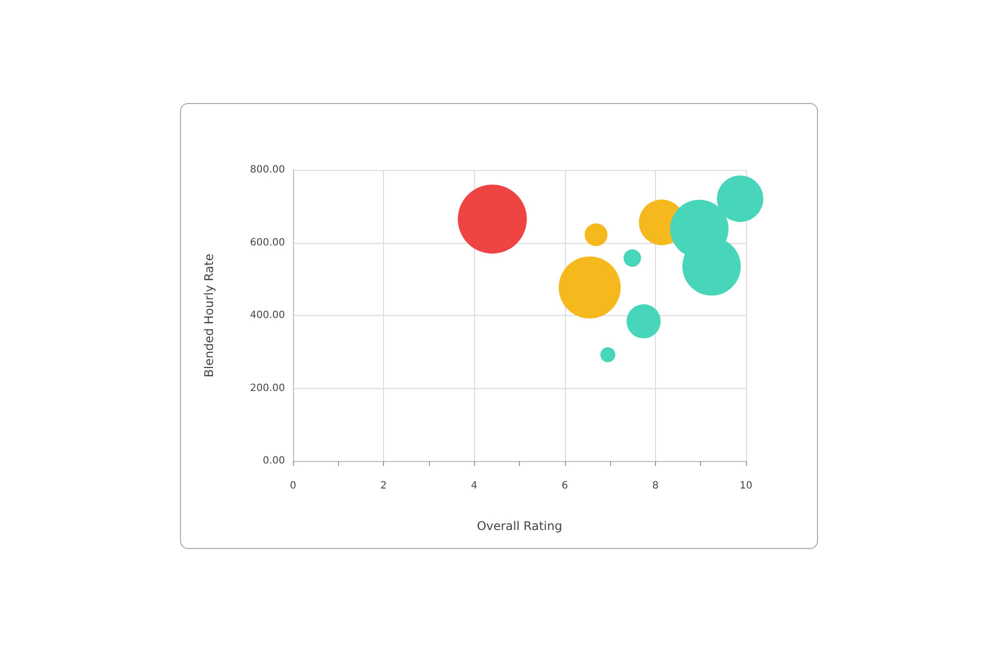 The height and width of the screenshot is (667, 1000). Describe the element at coordinates (383, 486) in the screenshot. I see `x-tick-label: 2` at that location.